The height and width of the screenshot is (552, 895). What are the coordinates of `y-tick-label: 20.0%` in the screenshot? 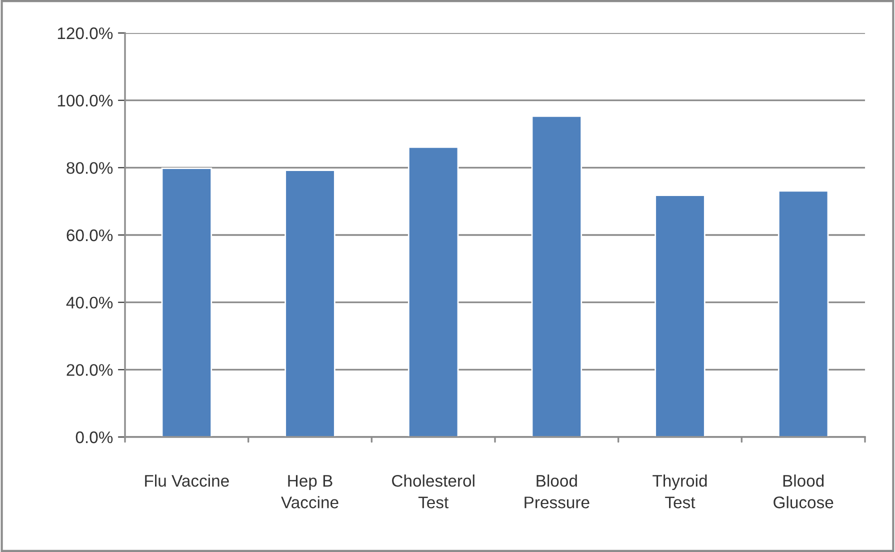 It's located at (89, 370).